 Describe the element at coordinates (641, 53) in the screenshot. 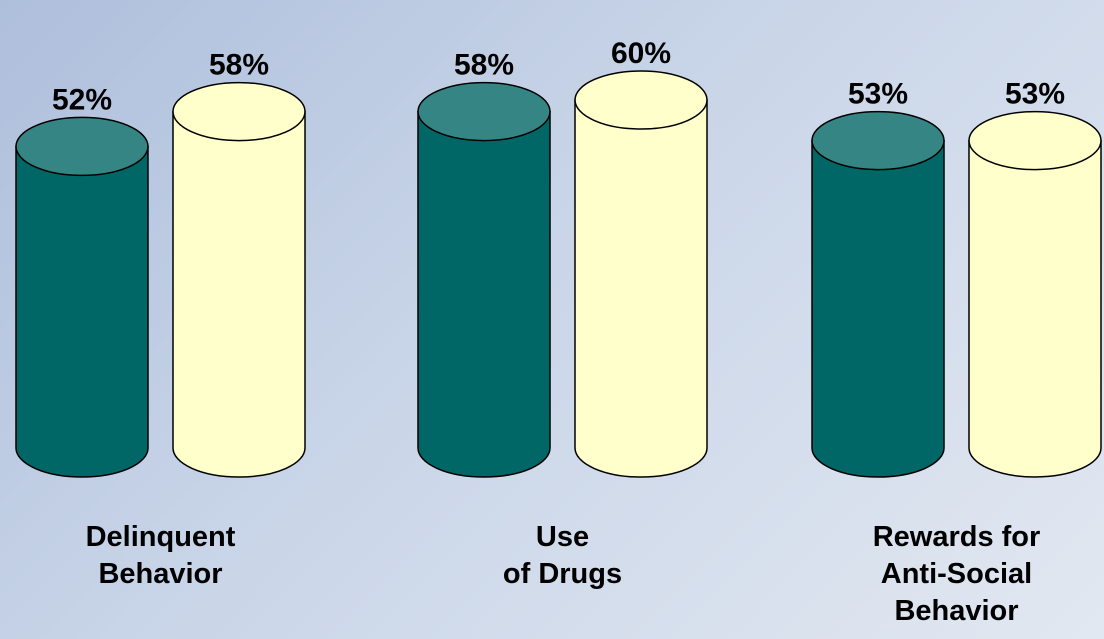

I see `data-label: 60%` at that location.